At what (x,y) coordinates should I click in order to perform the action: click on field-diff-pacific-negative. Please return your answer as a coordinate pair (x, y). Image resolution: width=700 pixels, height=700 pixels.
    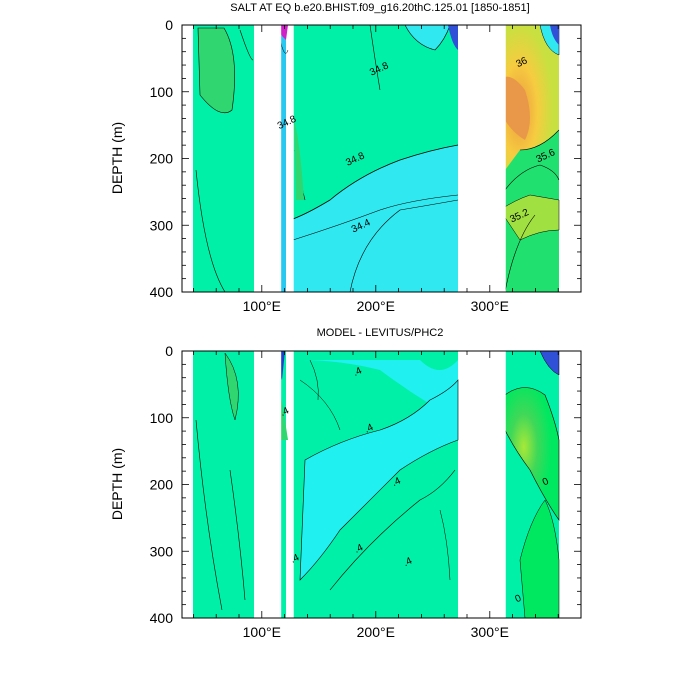
    Looking at the image, I should click on (379, 390).